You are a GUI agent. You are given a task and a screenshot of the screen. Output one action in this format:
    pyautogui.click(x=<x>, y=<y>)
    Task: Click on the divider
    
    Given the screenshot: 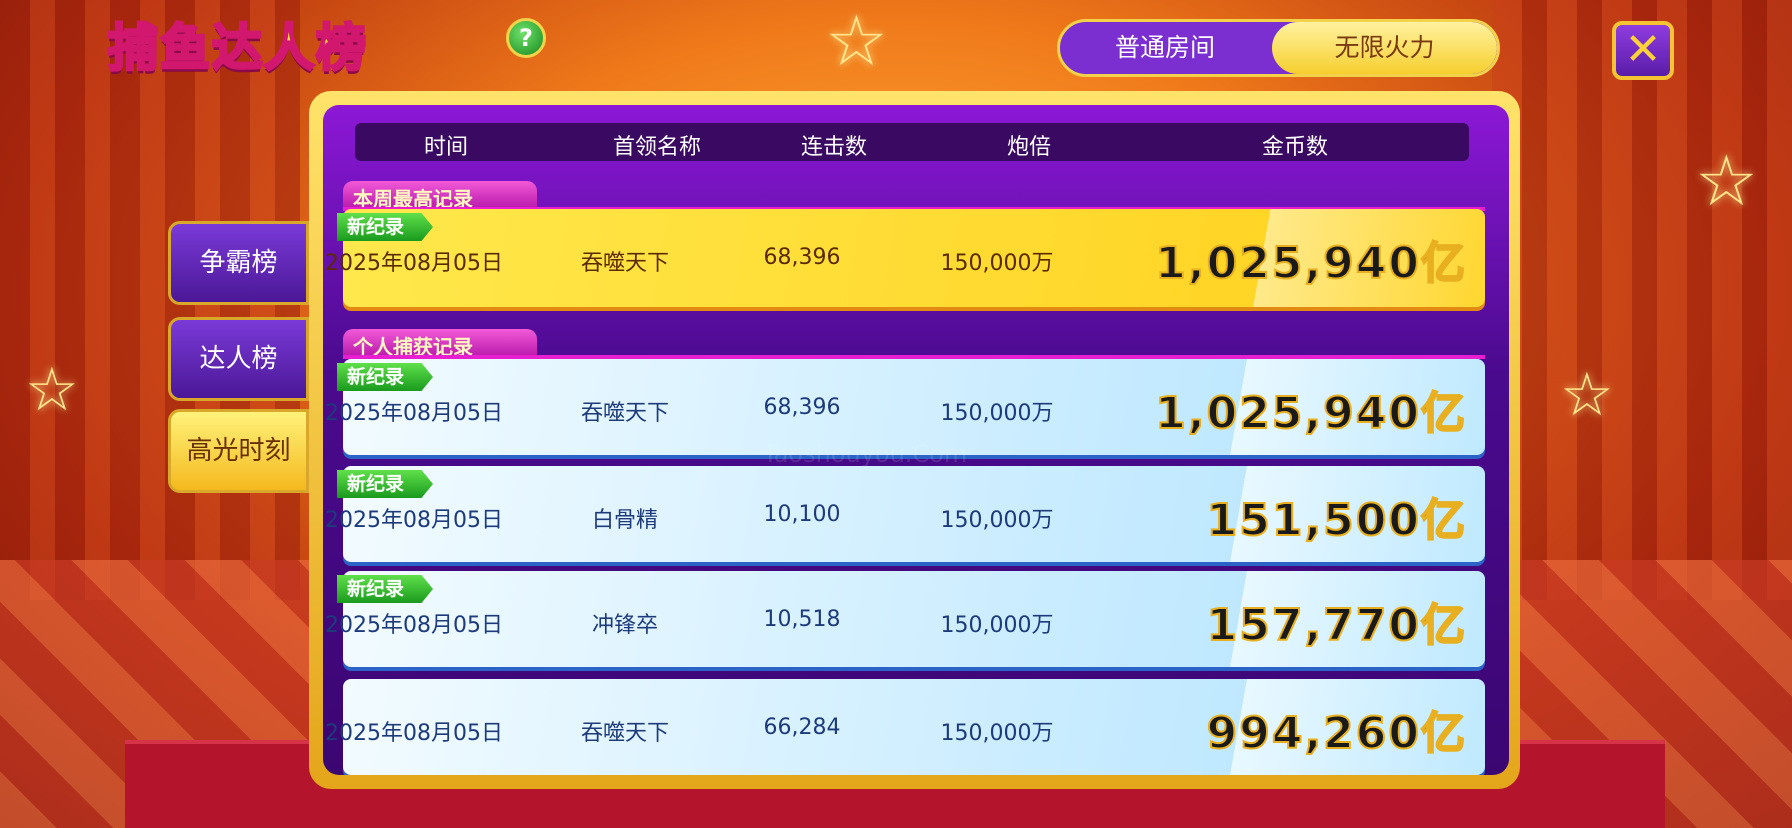 What is the action you would take?
    pyautogui.click(x=914, y=357)
    